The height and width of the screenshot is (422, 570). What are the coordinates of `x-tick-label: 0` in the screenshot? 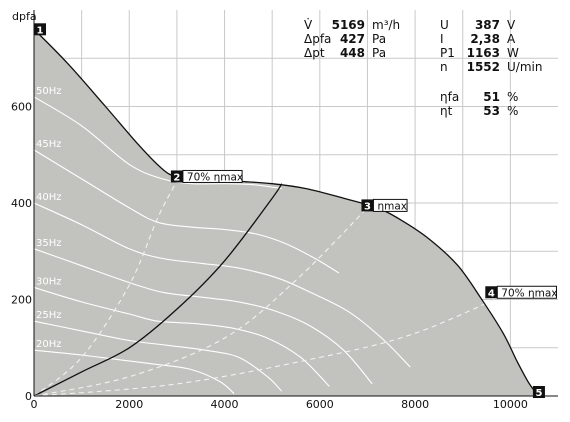 It's located at (34, 404).